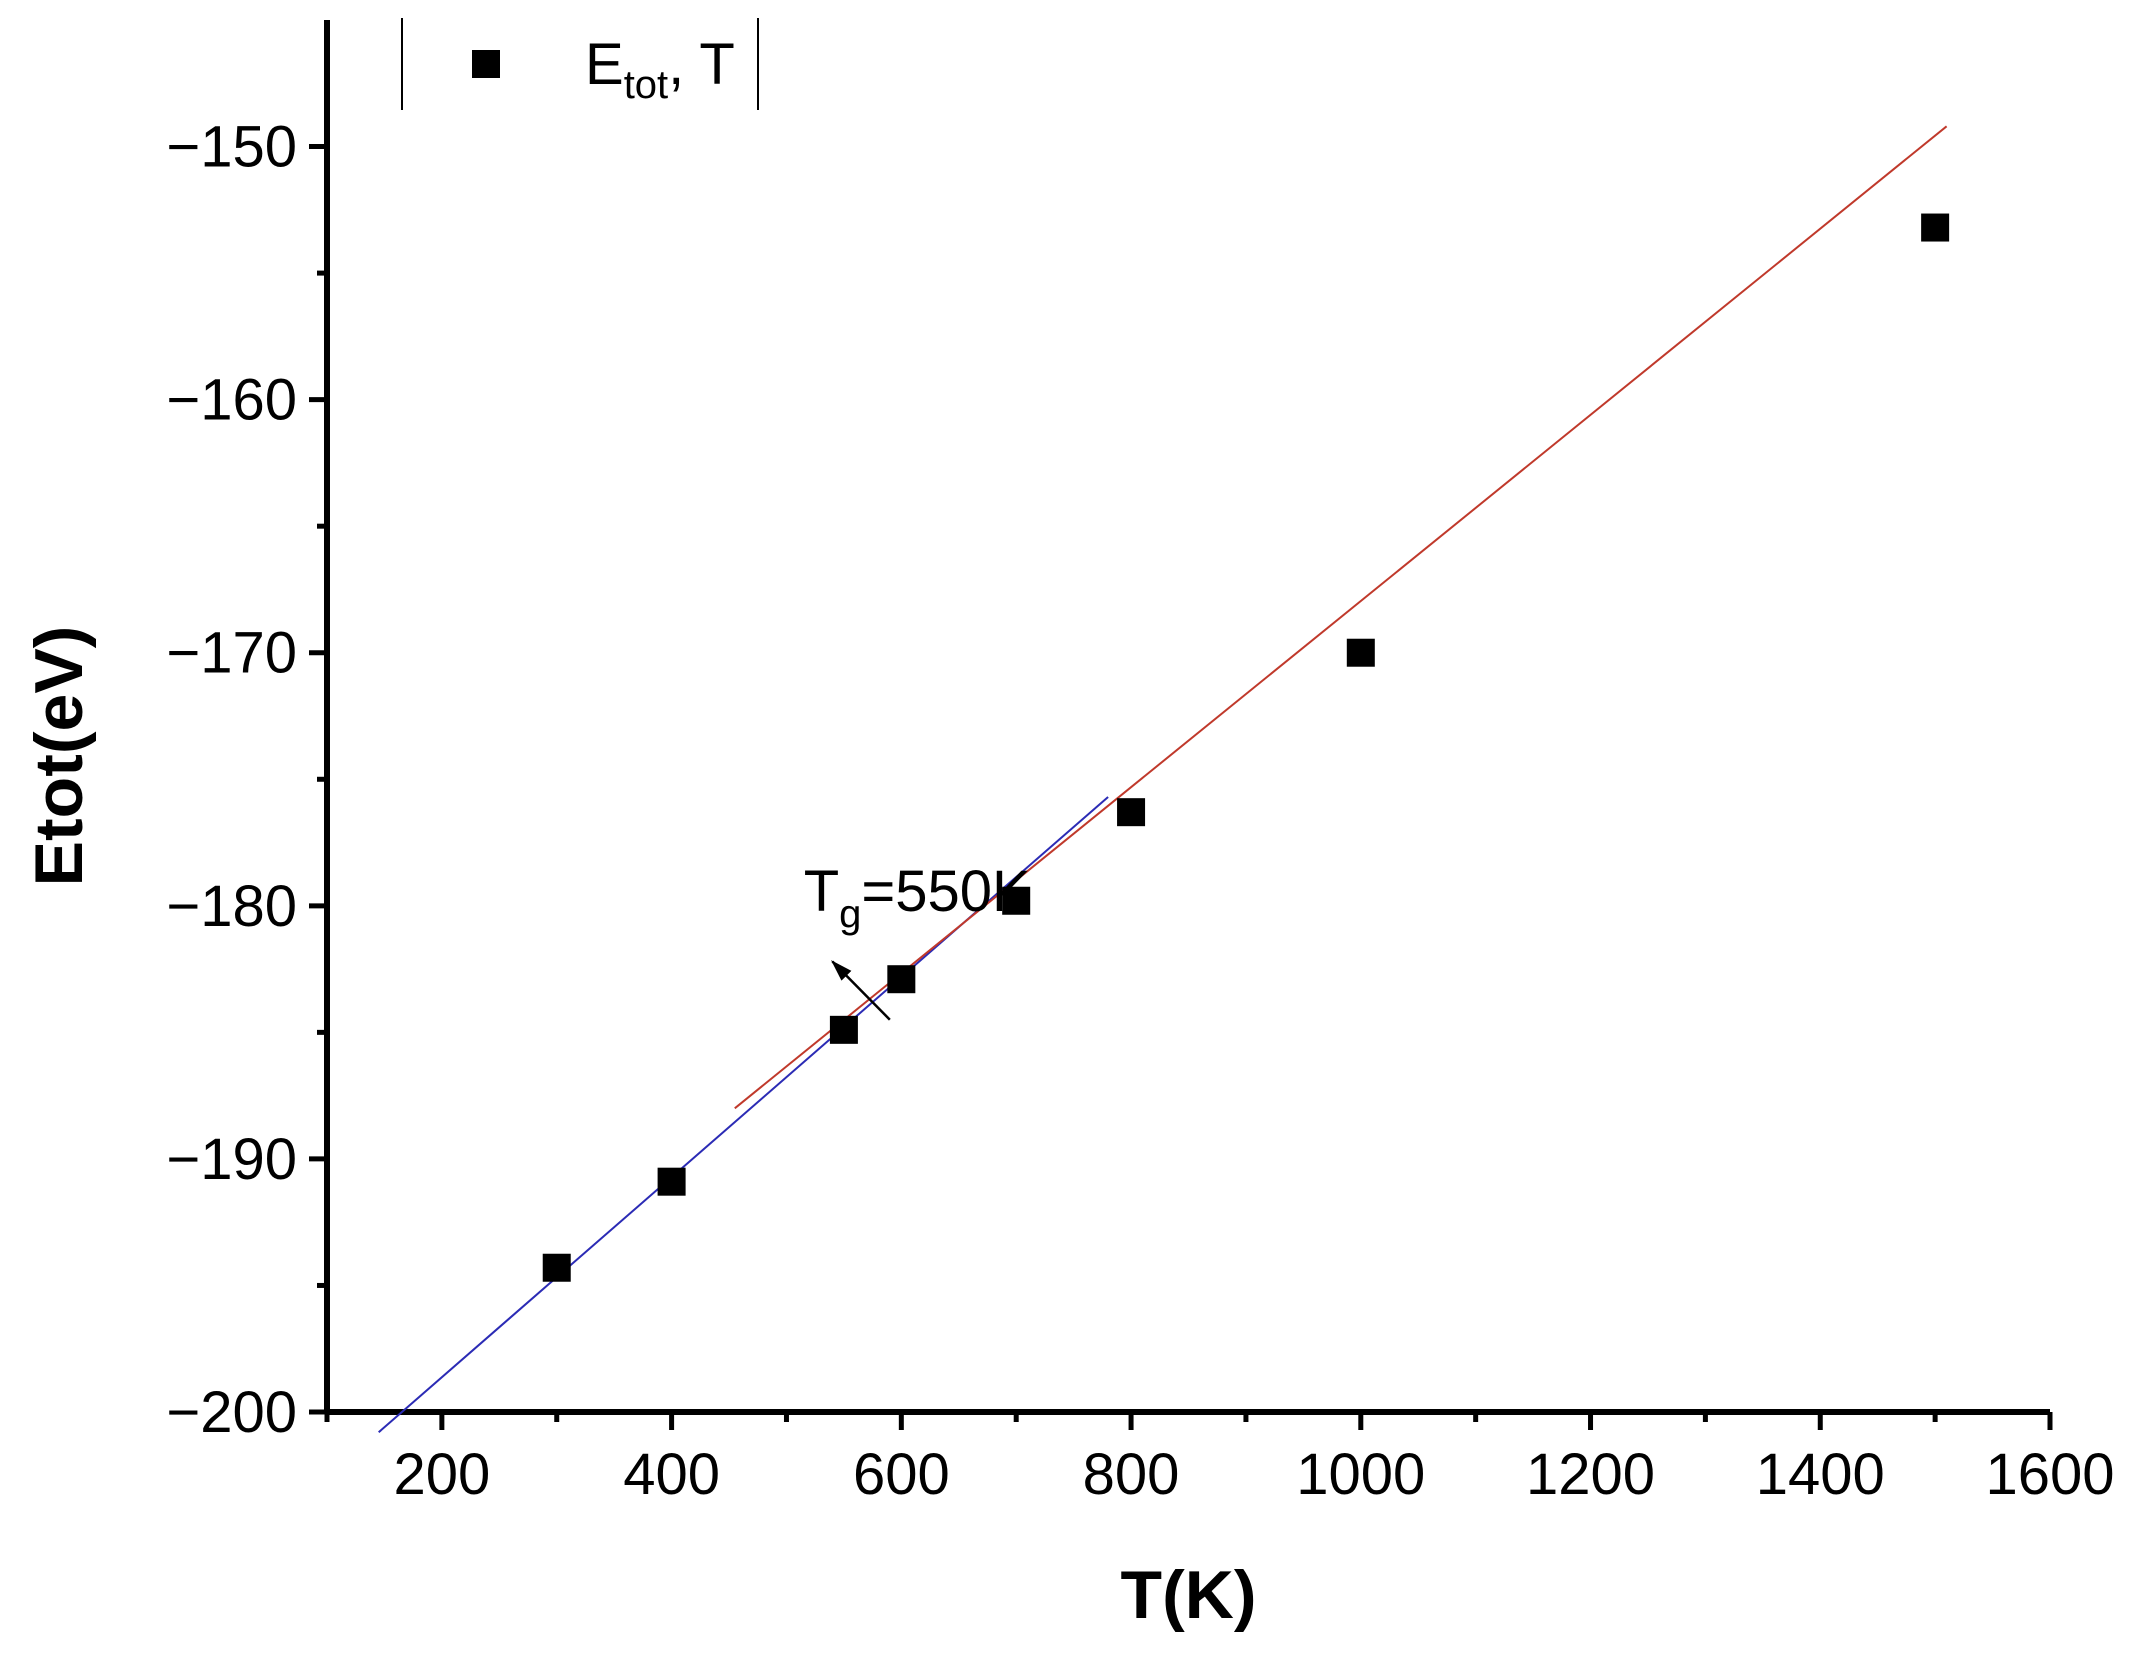 This screenshot has height=1680, width=2144. What do you see at coordinates (821, 891) in the screenshot?
I see `annotation-main: T` at bounding box center [821, 891].